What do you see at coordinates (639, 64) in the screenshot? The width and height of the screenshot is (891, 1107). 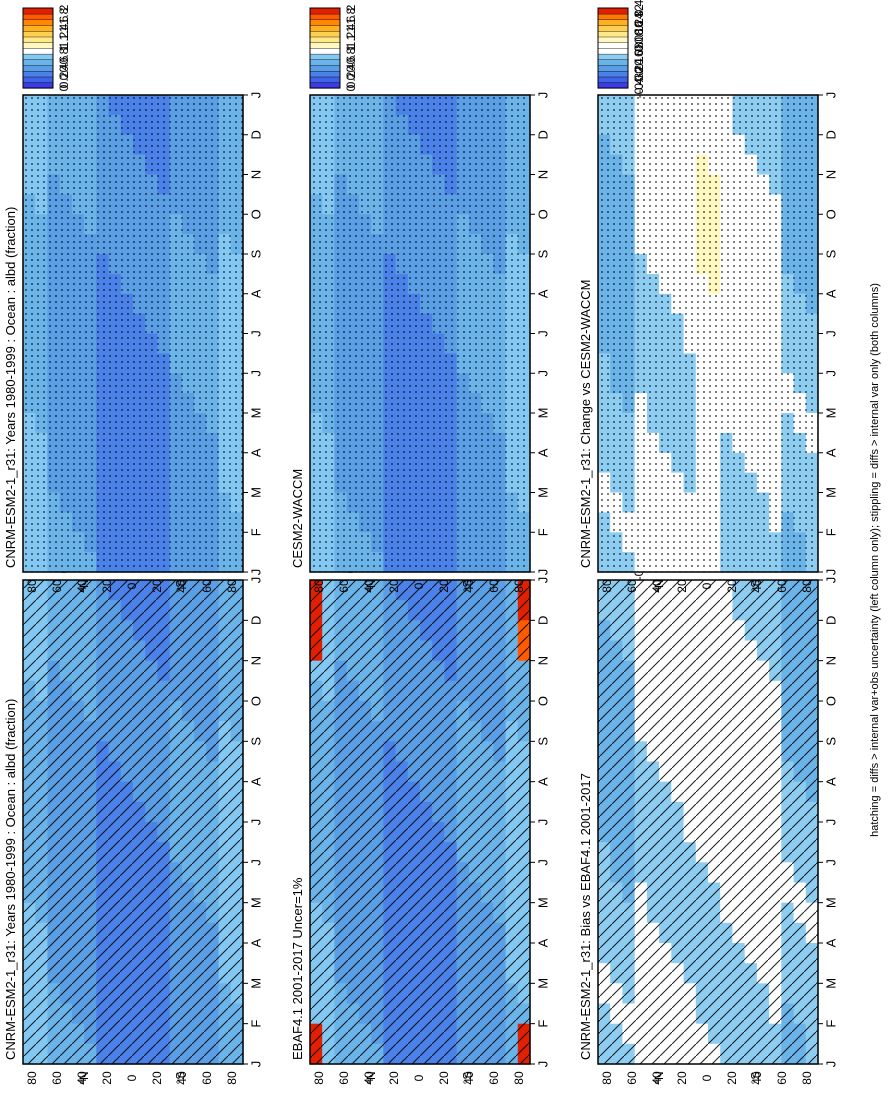 I see `colorbar-tick-label: -0.16` at bounding box center [639, 64].